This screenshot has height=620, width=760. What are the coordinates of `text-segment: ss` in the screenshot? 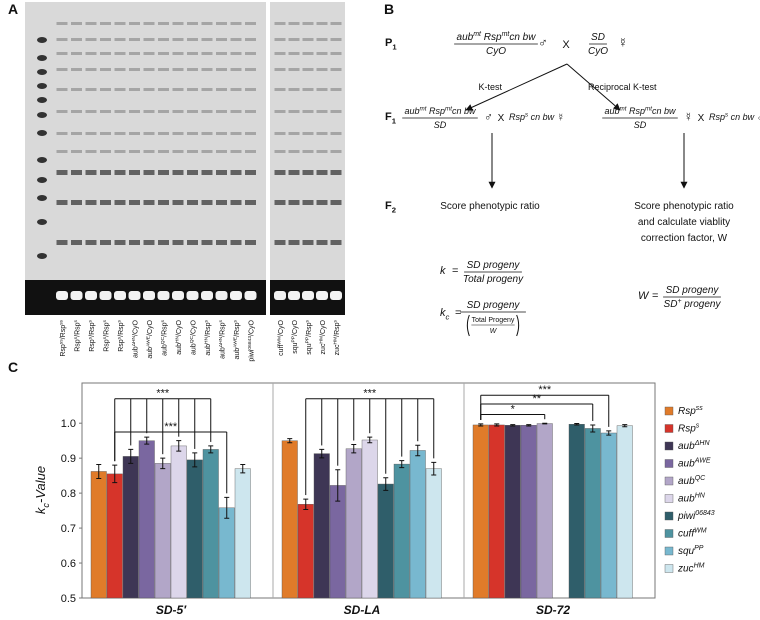 It's located at (700, 408).